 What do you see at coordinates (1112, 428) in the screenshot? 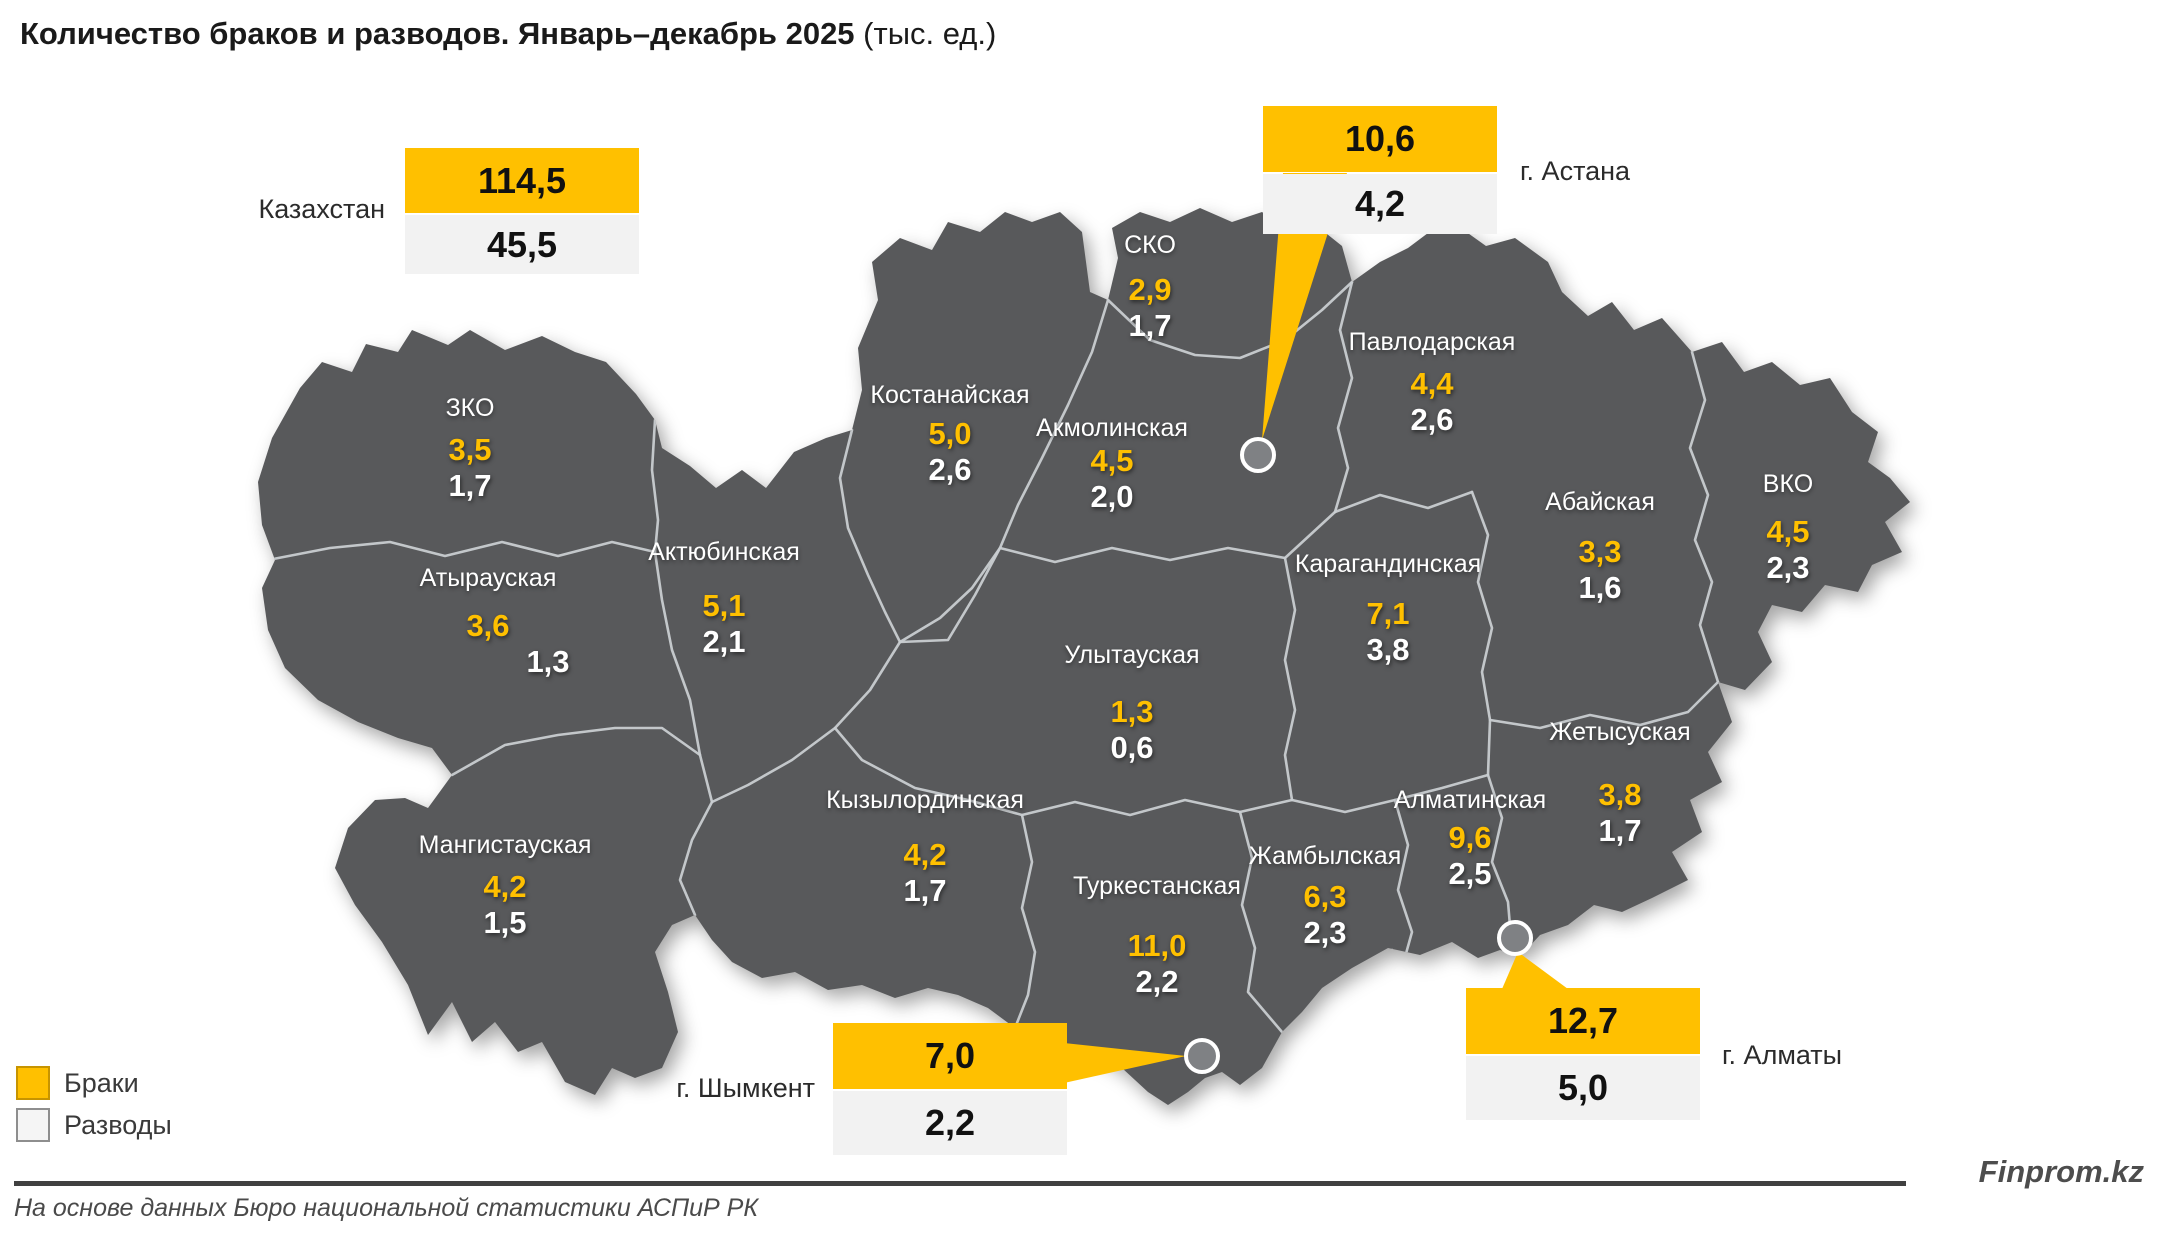
I see `region-akmolinskaya-name: Акмолинская` at bounding box center [1112, 428].